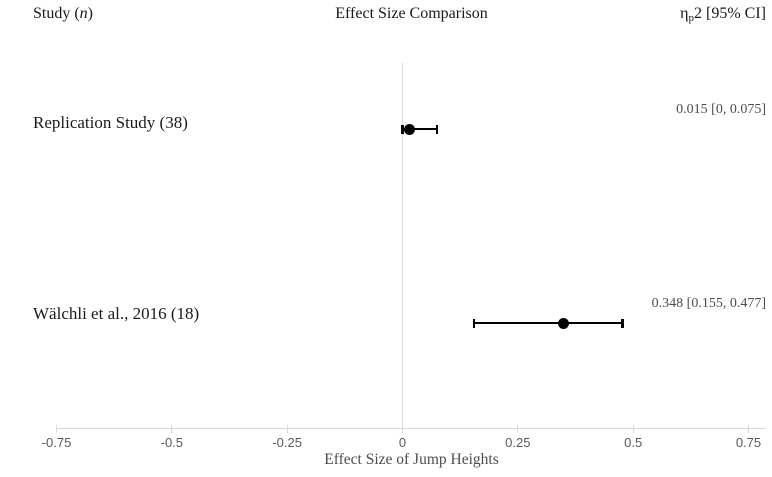  I want to click on ci-value-label: 0.348 [0.155, 0.477], so click(708, 303).